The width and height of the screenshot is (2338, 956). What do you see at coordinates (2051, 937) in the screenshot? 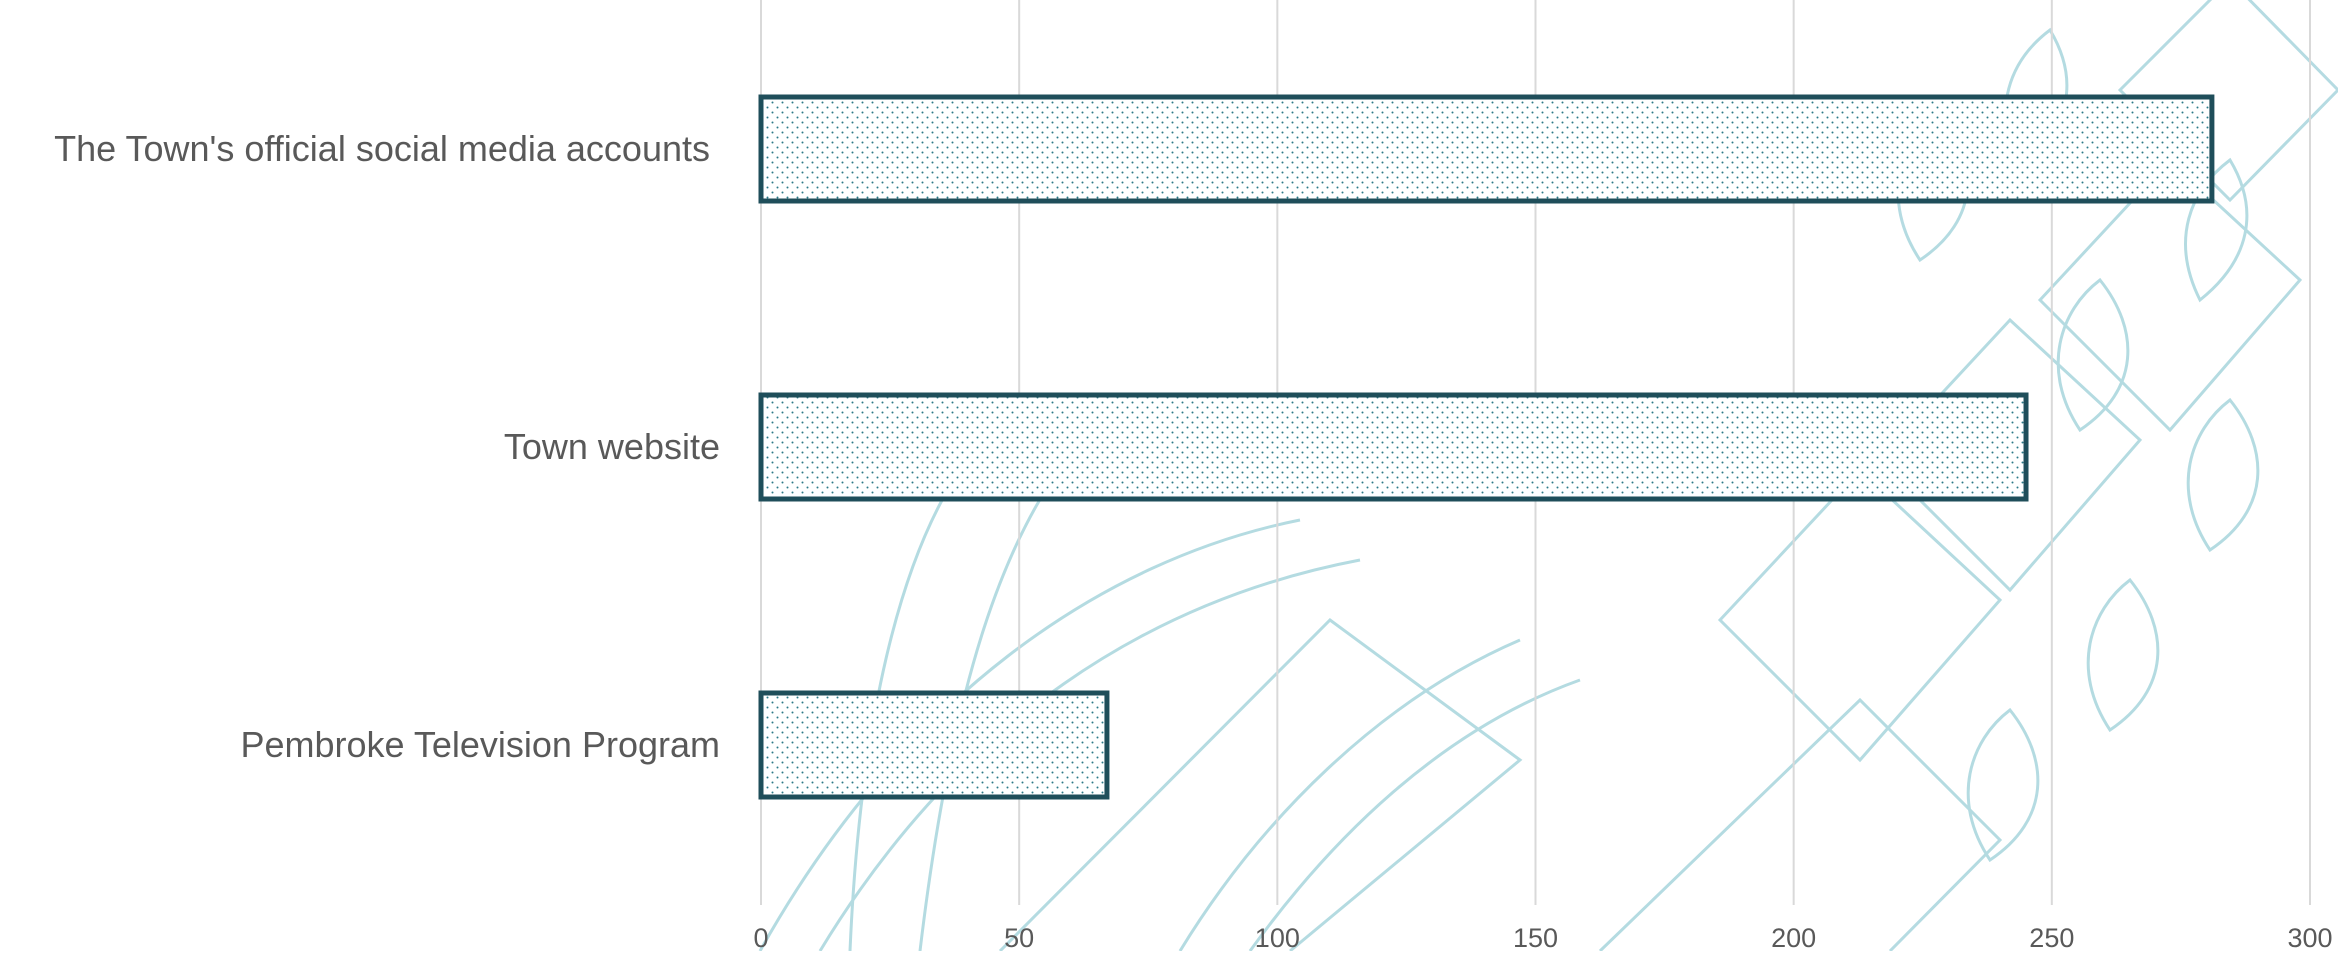
I see `x-tick-label-5: 250` at bounding box center [2051, 937].